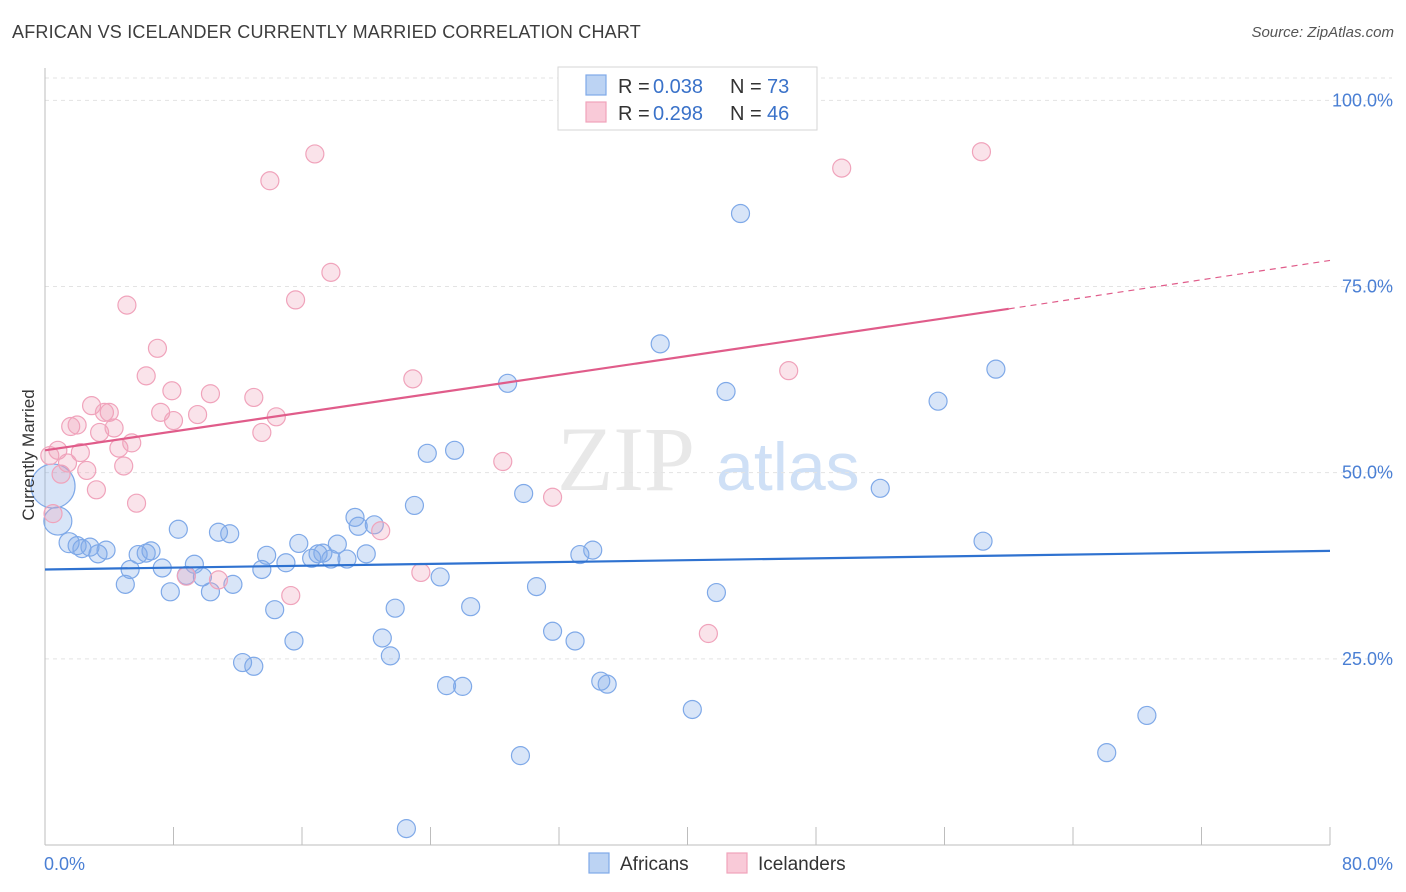 The height and width of the screenshot is (892, 1406). What do you see at coordinates (778, 114) in the screenshot?
I see `legend-n-value-icelanders: 46` at bounding box center [778, 114].